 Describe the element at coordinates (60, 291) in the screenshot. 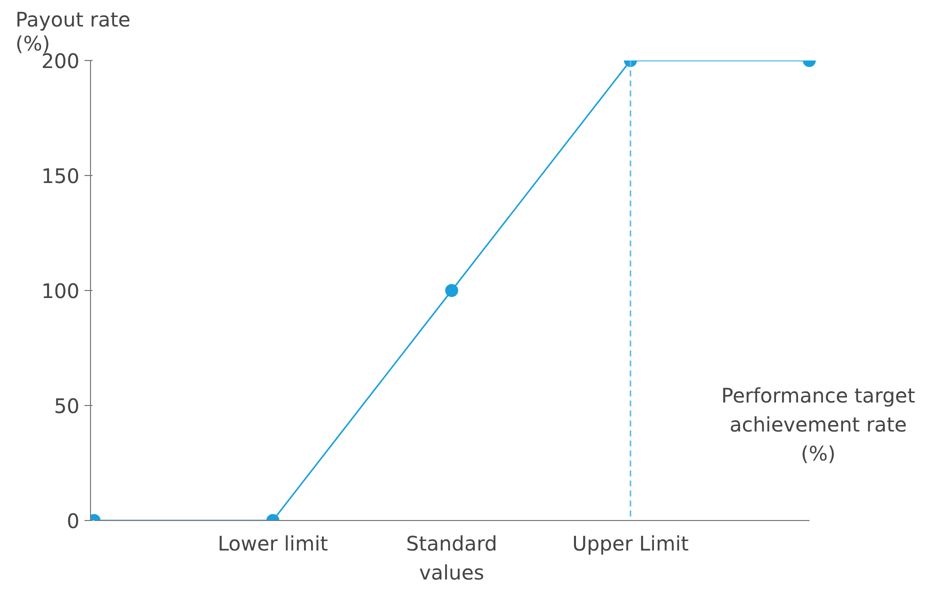

I see `y-tick-label: 100` at that location.